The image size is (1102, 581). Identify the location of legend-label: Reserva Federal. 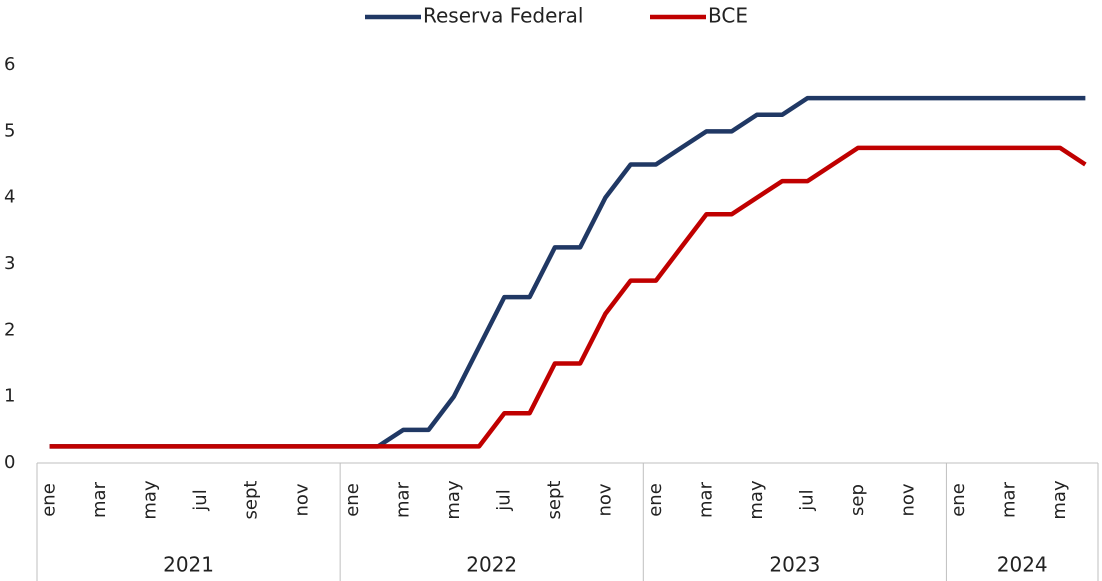
(503, 16).